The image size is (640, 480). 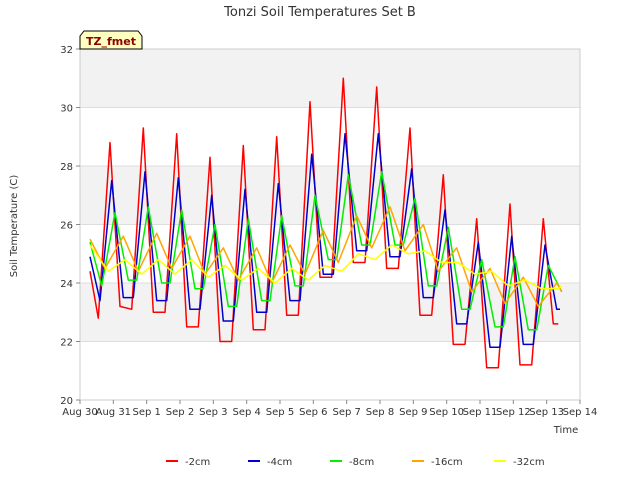 What do you see at coordinates (79, 412) in the screenshot?
I see `x-tick-label: Aug 30` at bounding box center [79, 412].